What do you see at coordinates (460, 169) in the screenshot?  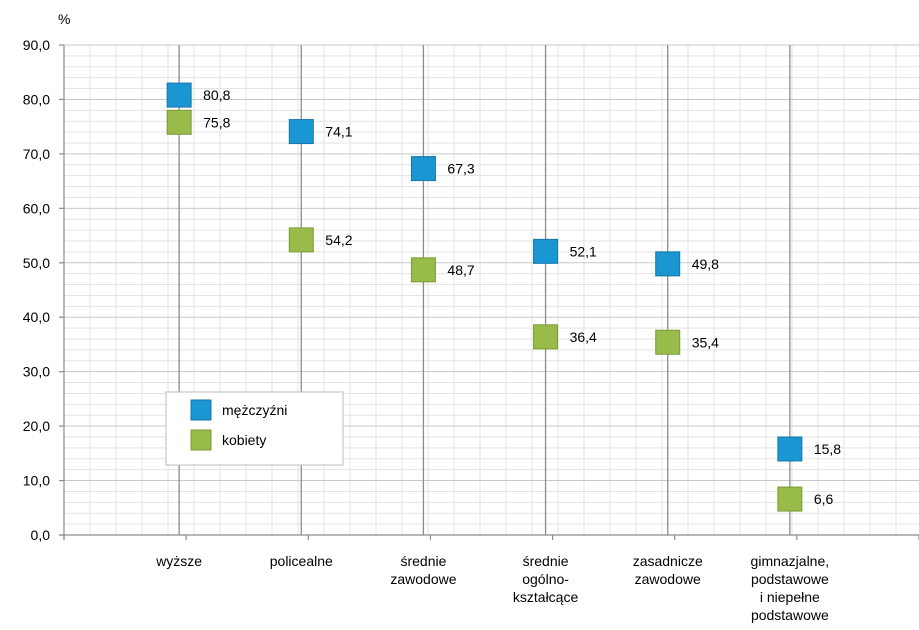 I see `data-label: 67,3` at bounding box center [460, 169].